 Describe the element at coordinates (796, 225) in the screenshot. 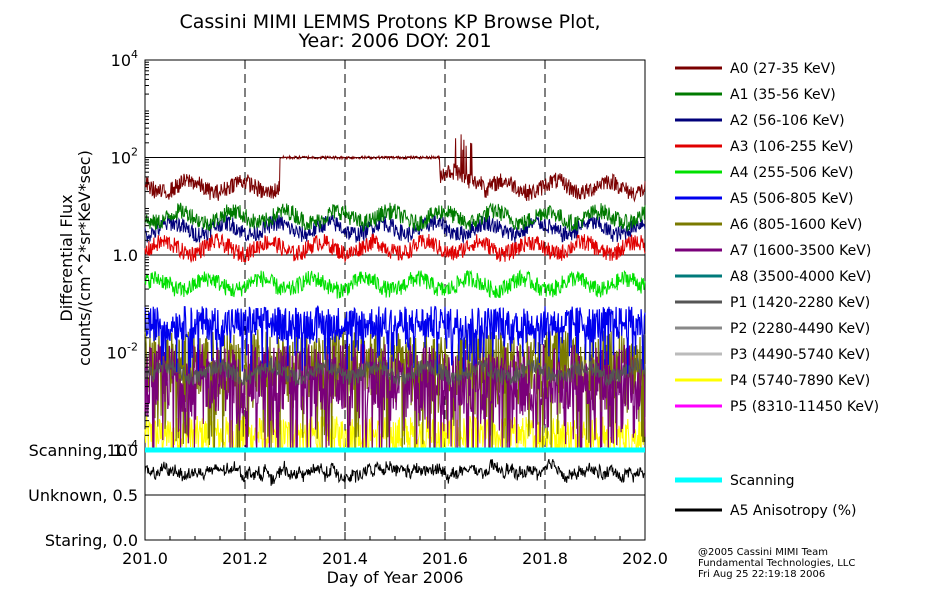

I see `legend-label: A6 (805-1600 KeV)` at that location.